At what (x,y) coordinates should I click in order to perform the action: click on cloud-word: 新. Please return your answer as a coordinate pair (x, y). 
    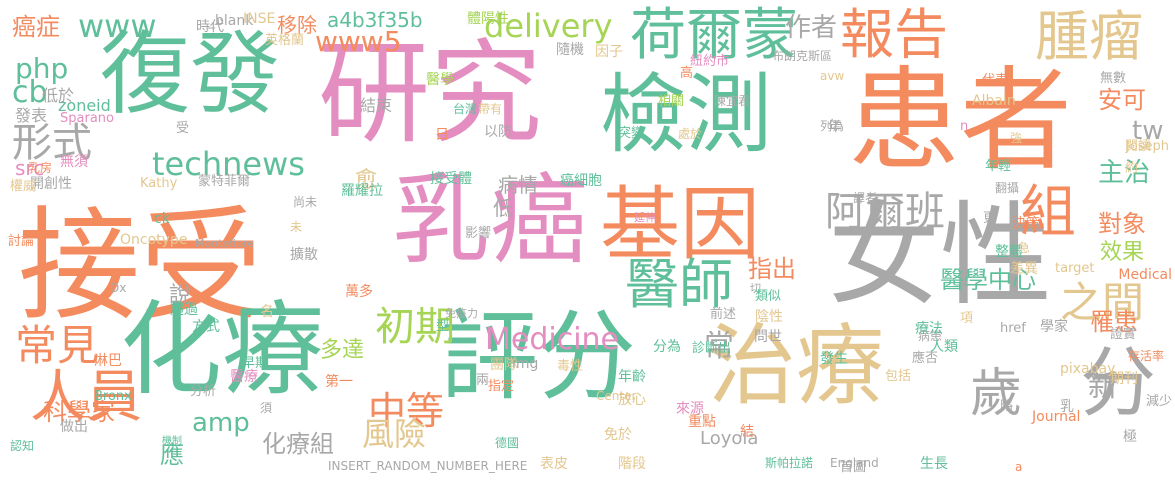
    Looking at the image, I should click on (1103, 386).